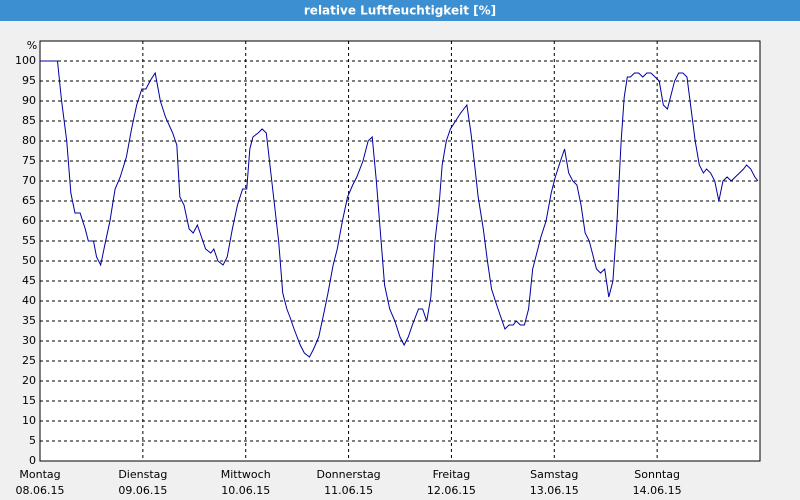  Describe the element at coordinates (29, 400) in the screenshot. I see `y-tick-label: 15` at that location.